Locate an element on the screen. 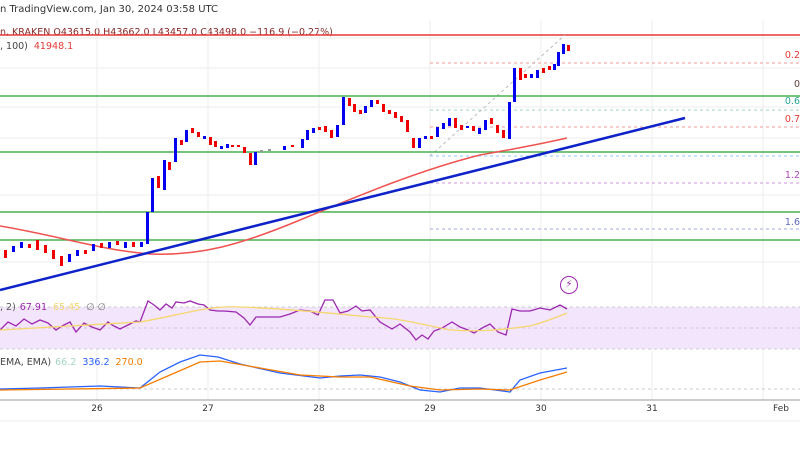  fib-label: 1.6 is located at coordinates (792, 222).